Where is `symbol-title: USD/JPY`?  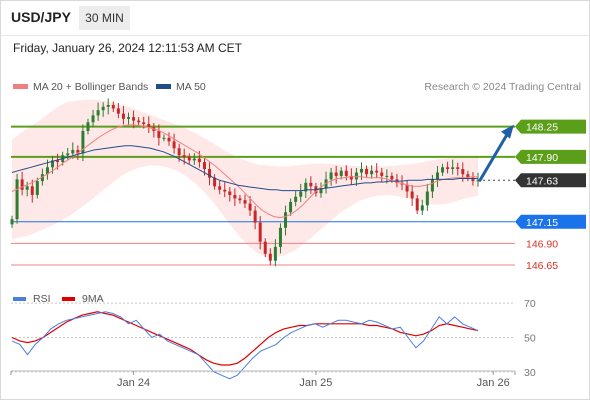 symbol-title: USD/JPY is located at coordinates (41, 17).